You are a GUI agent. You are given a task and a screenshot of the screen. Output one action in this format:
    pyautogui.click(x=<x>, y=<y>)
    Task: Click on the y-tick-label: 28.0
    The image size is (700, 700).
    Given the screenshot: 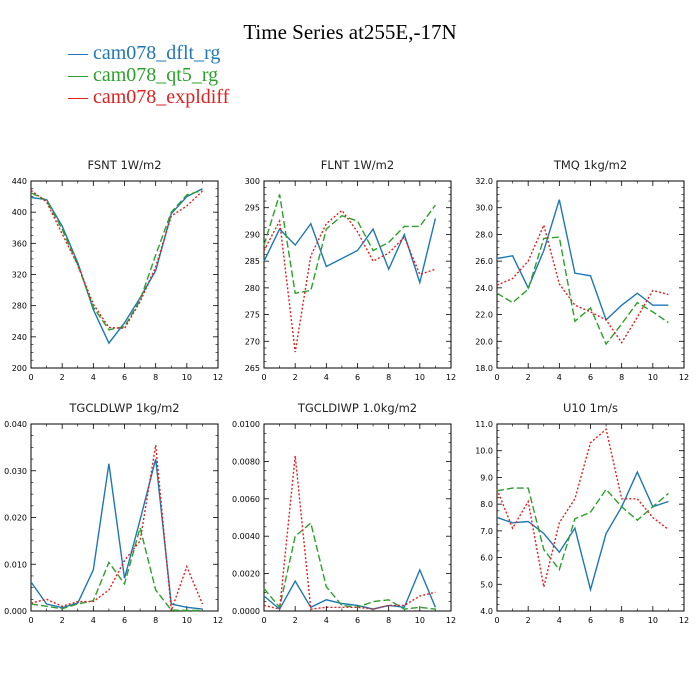 What is the action you would take?
    pyautogui.click(x=484, y=234)
    